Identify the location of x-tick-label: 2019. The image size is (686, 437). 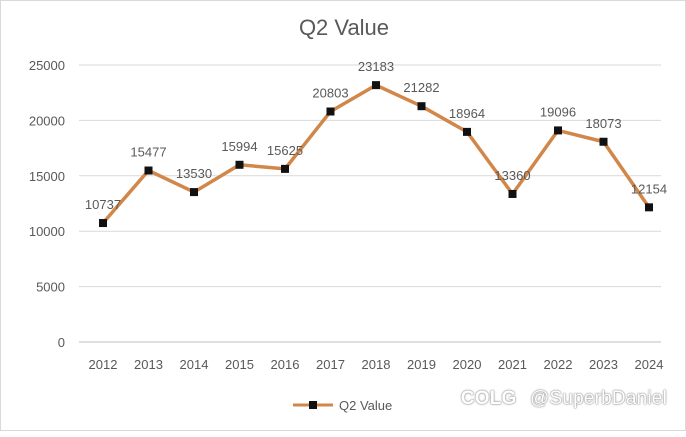
(421, 364).